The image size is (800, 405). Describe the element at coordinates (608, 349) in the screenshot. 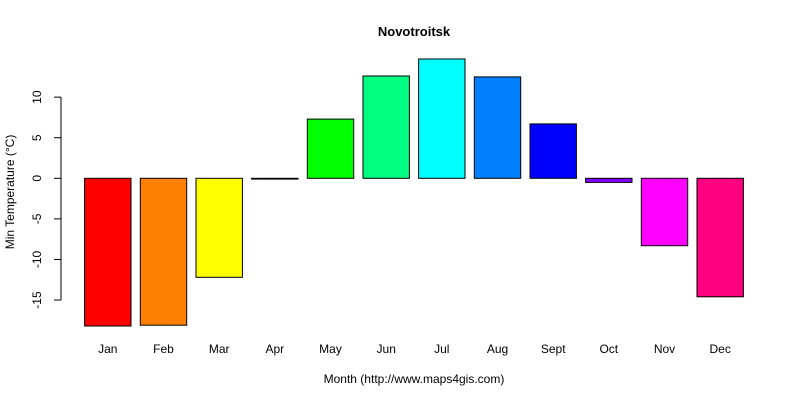

I see `x-tick-label-oct: Oct` at that location.